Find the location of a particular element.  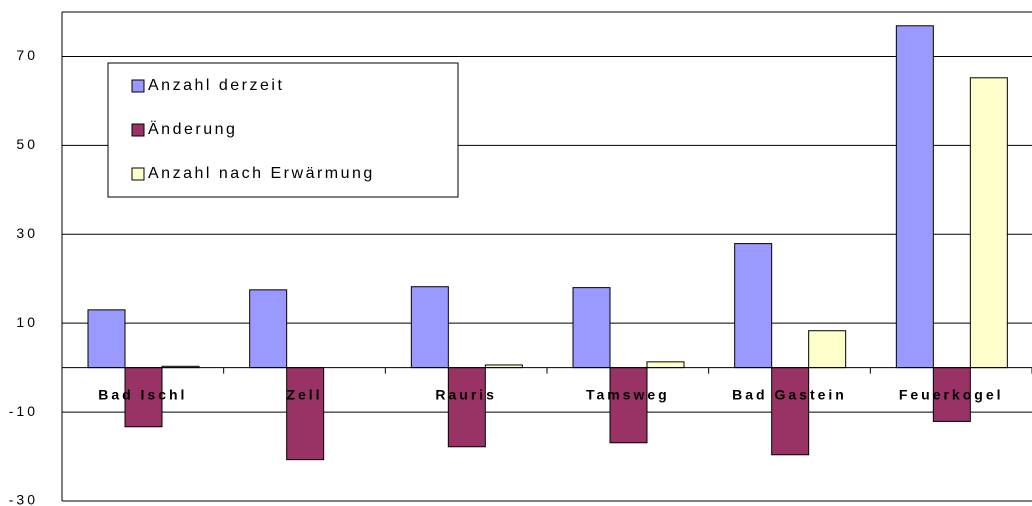

x-tick-label: Feuerkogel is located at coordinates (951, 394).